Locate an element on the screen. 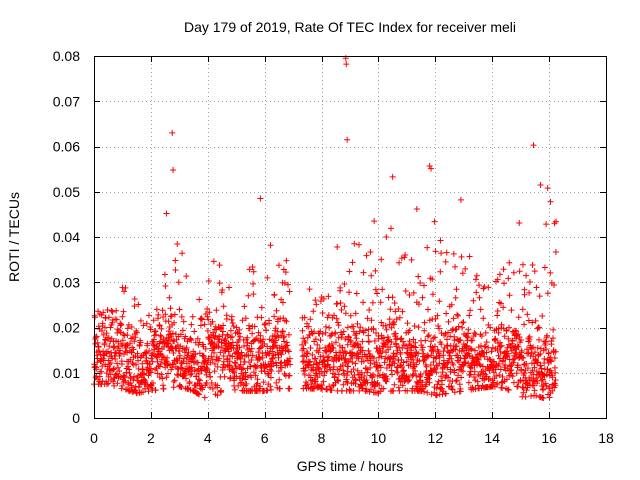 The image size is (640, 480). y-axis-label: ROTI / TECUs is located at coordinates (14, 237).